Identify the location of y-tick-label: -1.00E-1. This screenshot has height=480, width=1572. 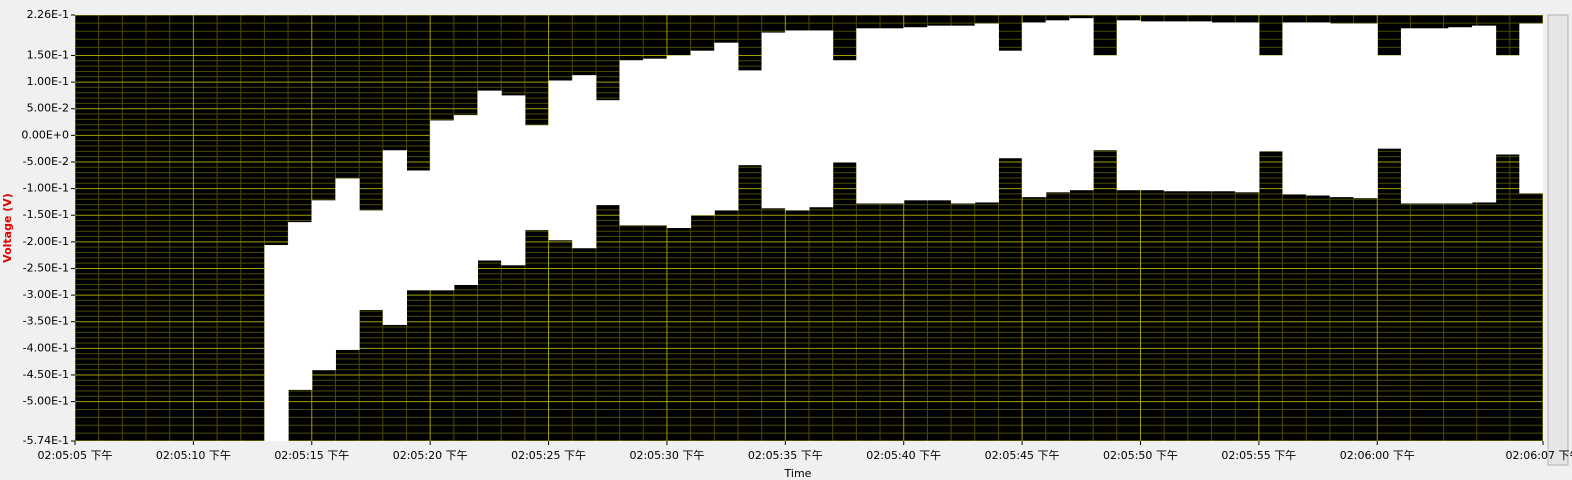
(46, 188).